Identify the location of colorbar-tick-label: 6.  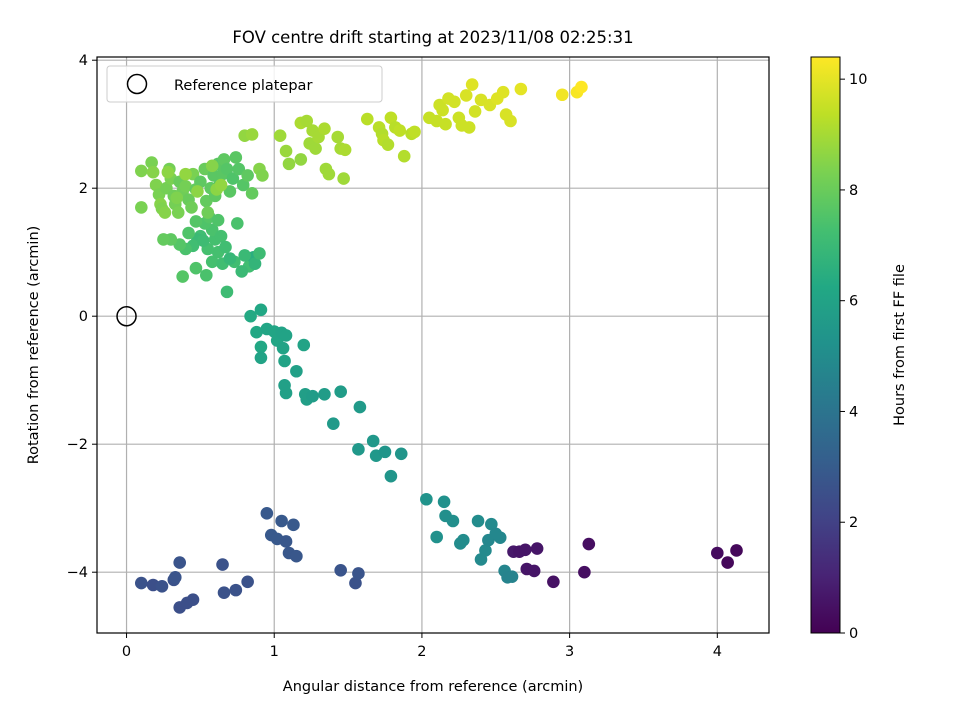
(853, 302).